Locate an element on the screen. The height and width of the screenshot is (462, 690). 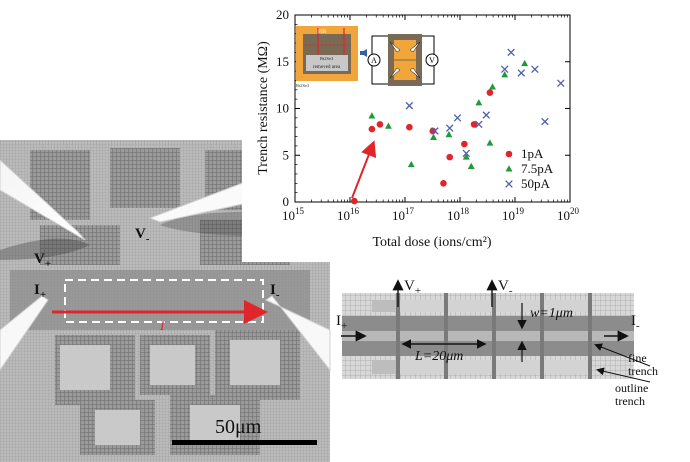
y-tick-label: 10 is located at coordinates (282, 108).